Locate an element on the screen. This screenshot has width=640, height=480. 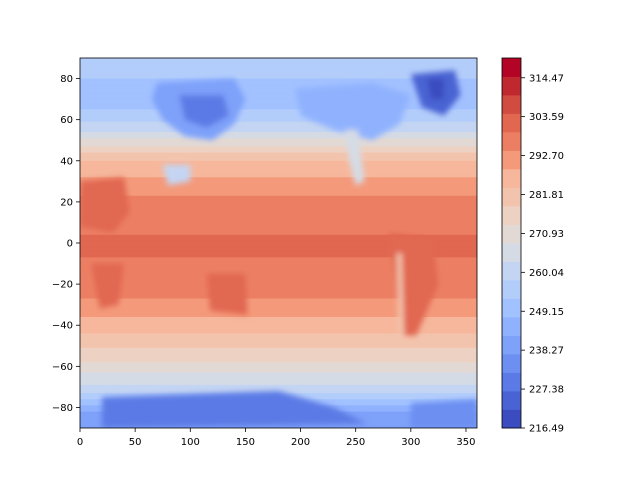
tibet-cold-spot is located at coordinates (176, 175).